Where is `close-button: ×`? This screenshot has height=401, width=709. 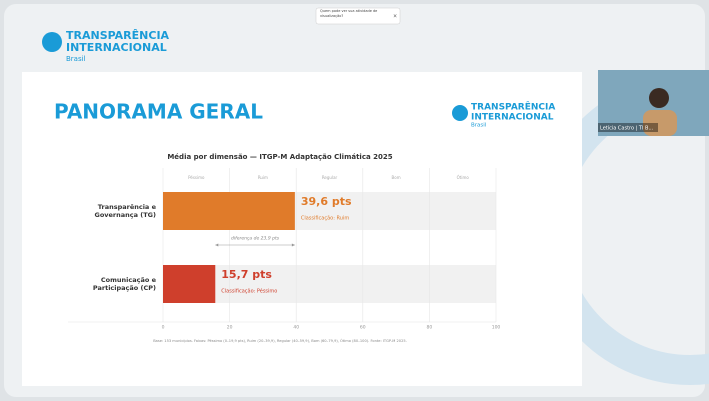 close-button: × is located at coordinates (395, 17).